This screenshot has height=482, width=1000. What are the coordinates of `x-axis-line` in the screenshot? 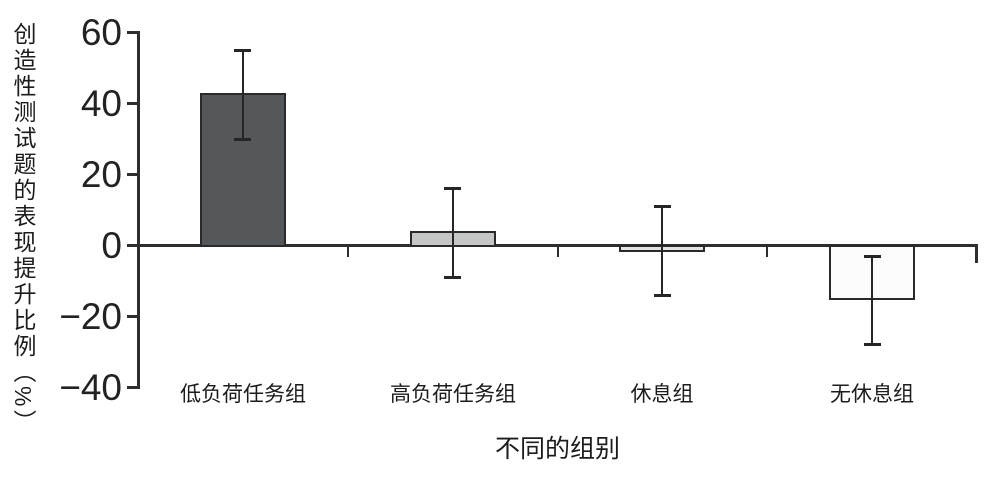 It's located at (557, 245).